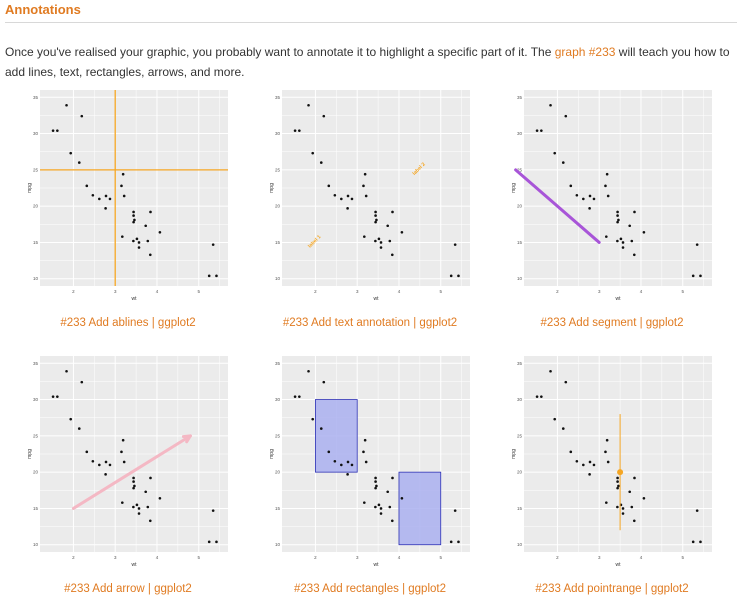 The height and width of the screenshot is (604, 742). Describe the element at coordinates (612, 589) in the screenshot. I see `caption-link-pointrange: #233 Add pointrange | ggplot2` at that location.